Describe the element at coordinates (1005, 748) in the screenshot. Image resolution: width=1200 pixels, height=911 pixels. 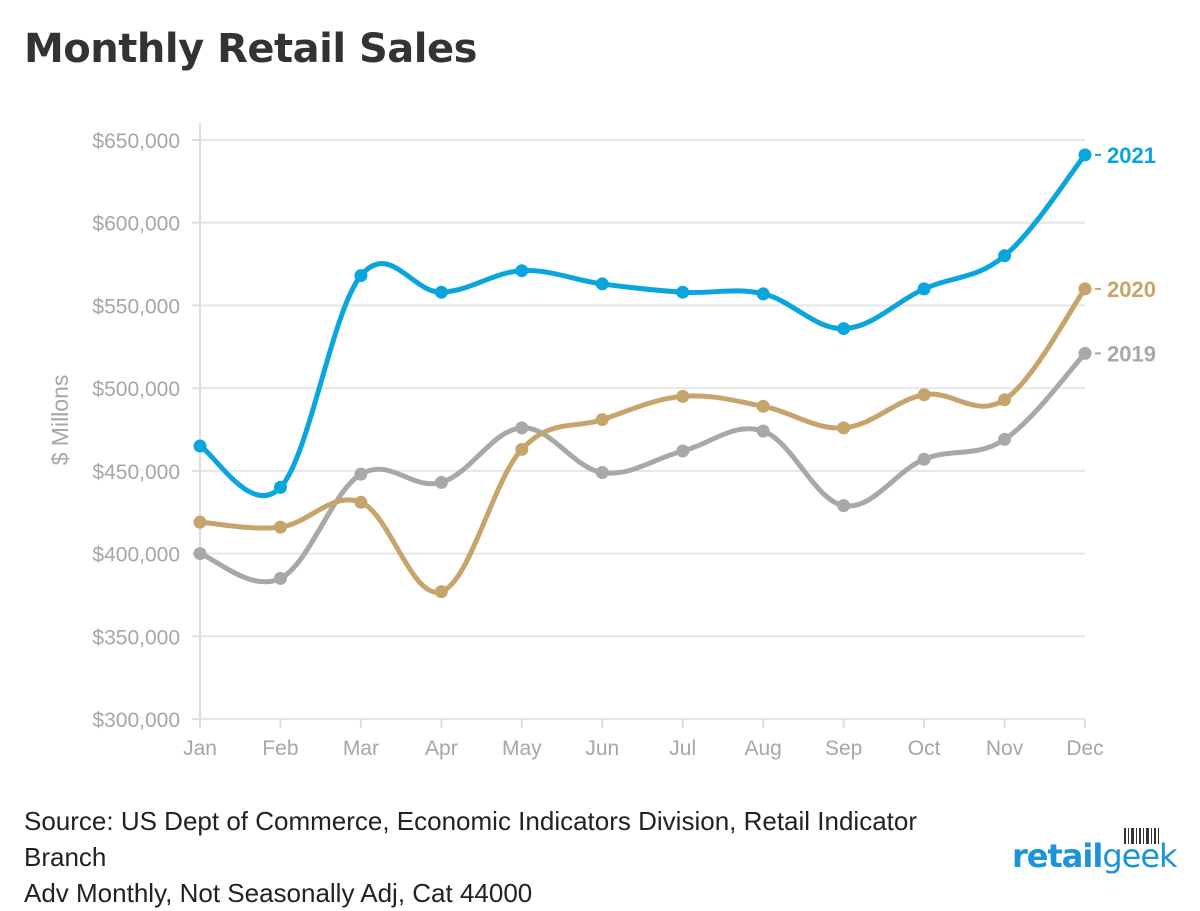
I see `x-tick-label: Nov` at that location.